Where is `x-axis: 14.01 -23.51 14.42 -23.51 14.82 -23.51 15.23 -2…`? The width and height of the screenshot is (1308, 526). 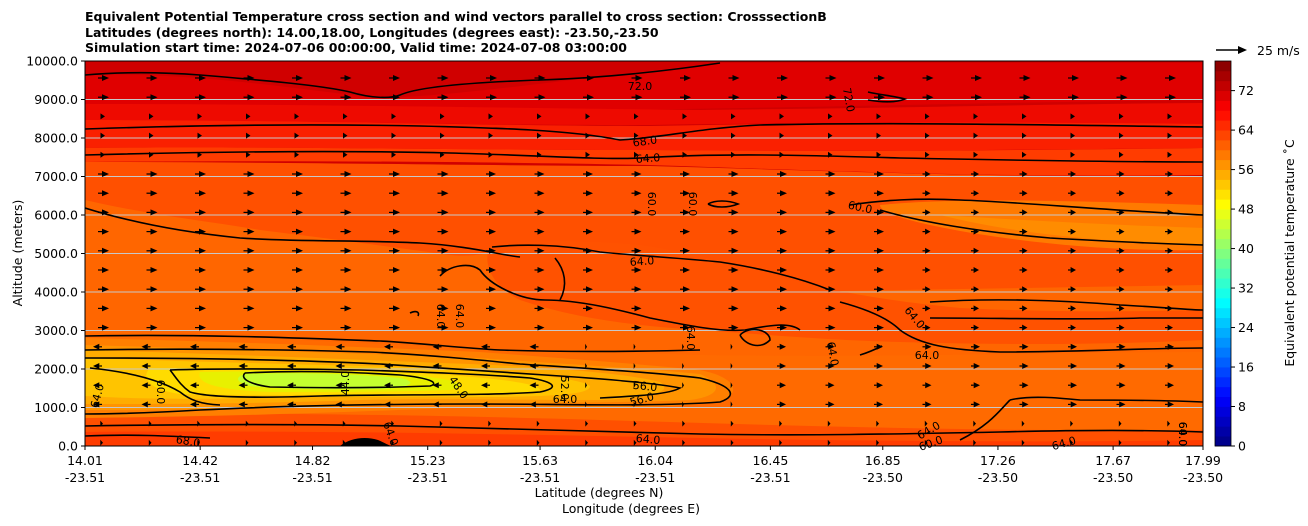 x-axis: 14.01 -23.51 14.42 -23.51 14.82 -23.51 15.23 -2… is located at coordinates (644, 465).